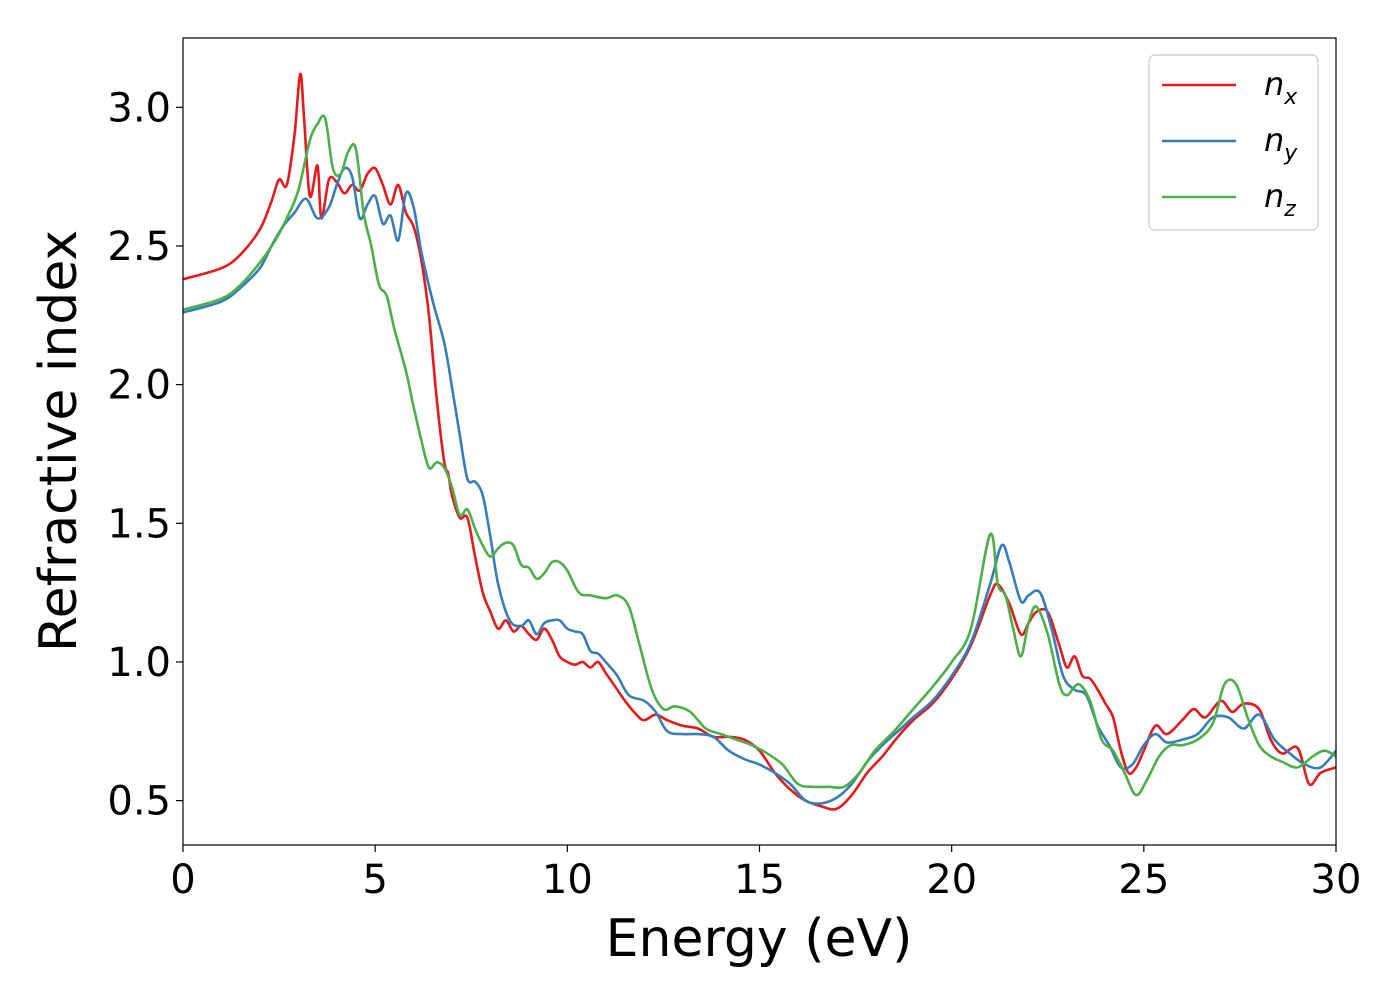 The height and width of the screenshot is (1000, 1400). Describe the element at coordinates (1233, 142) in the screenshot. I see `legend-box` at that location.